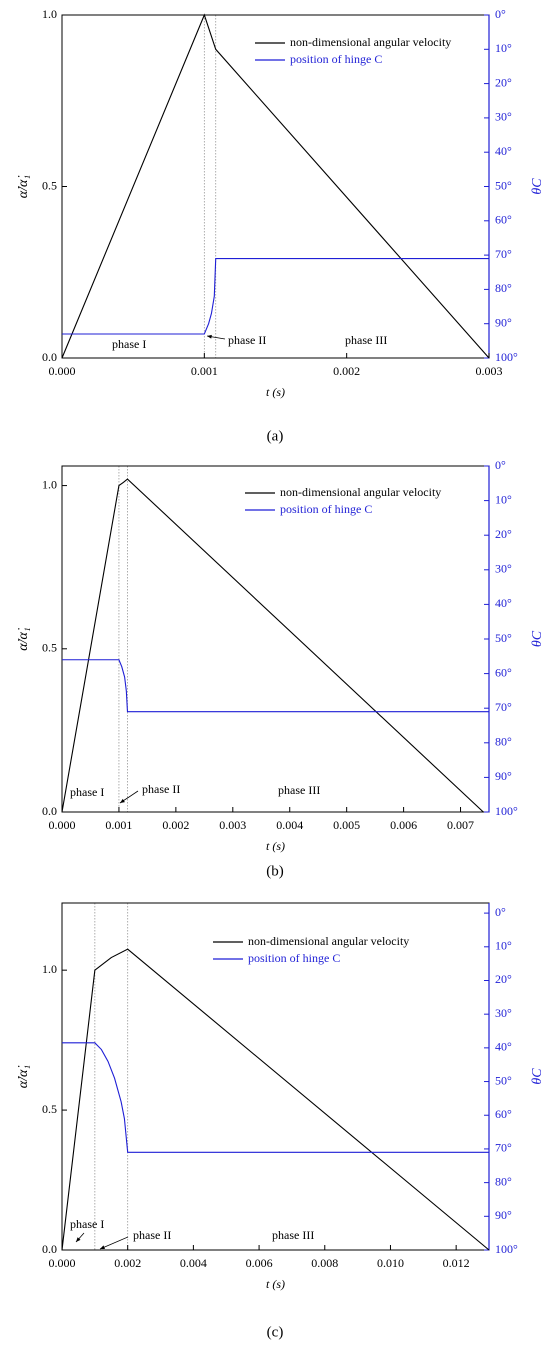 The height and width of the screenshot is (1345, 550). Describe the element at coordinates (390, 1263) in the screenshot. I see `x-tick-label: 0.010` at that location.